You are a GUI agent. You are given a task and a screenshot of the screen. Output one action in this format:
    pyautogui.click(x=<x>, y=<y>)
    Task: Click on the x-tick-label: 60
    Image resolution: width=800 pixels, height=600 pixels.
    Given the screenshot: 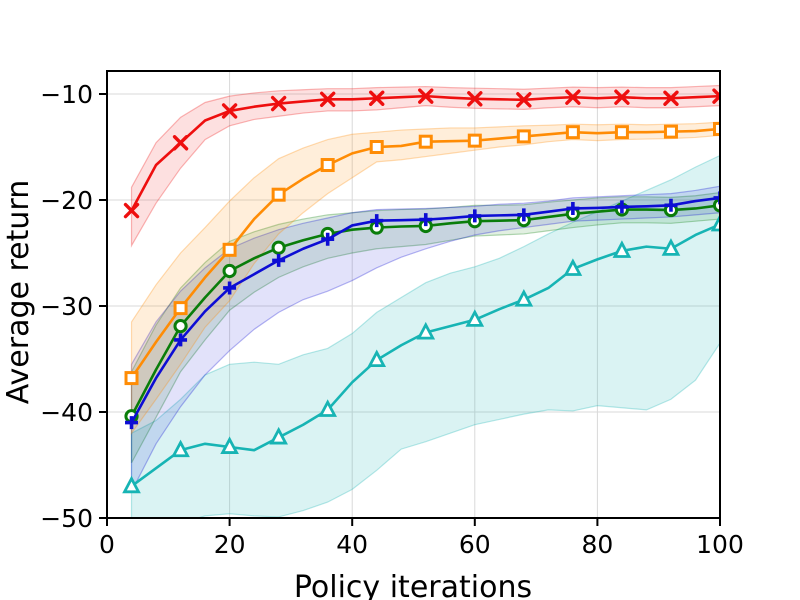 What is the action you would take?
    pyautogui.click(x=475, y=544)
    